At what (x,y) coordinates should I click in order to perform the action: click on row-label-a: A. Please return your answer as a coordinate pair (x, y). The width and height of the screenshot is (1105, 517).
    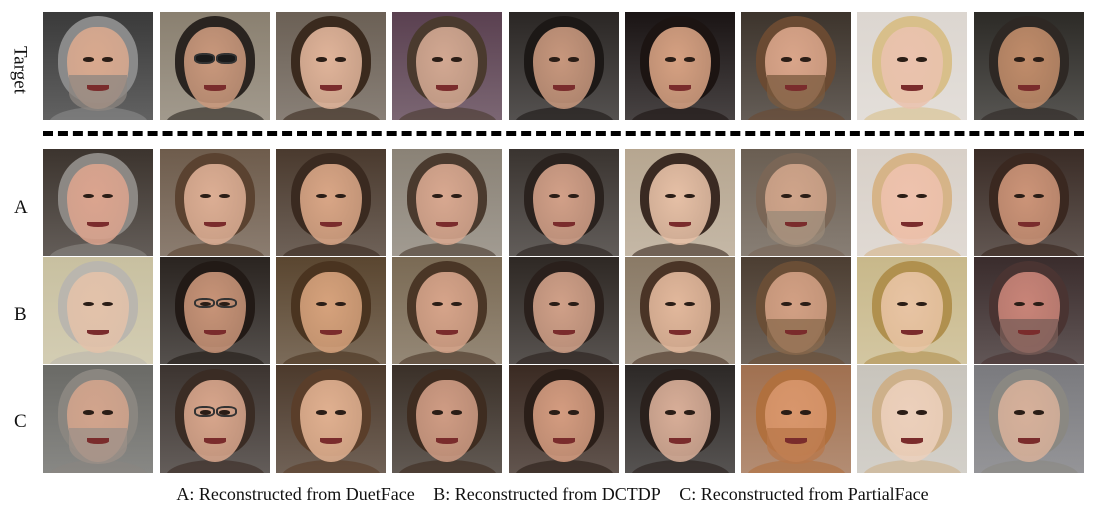
    Looking at the image, I should click on (21, 207).